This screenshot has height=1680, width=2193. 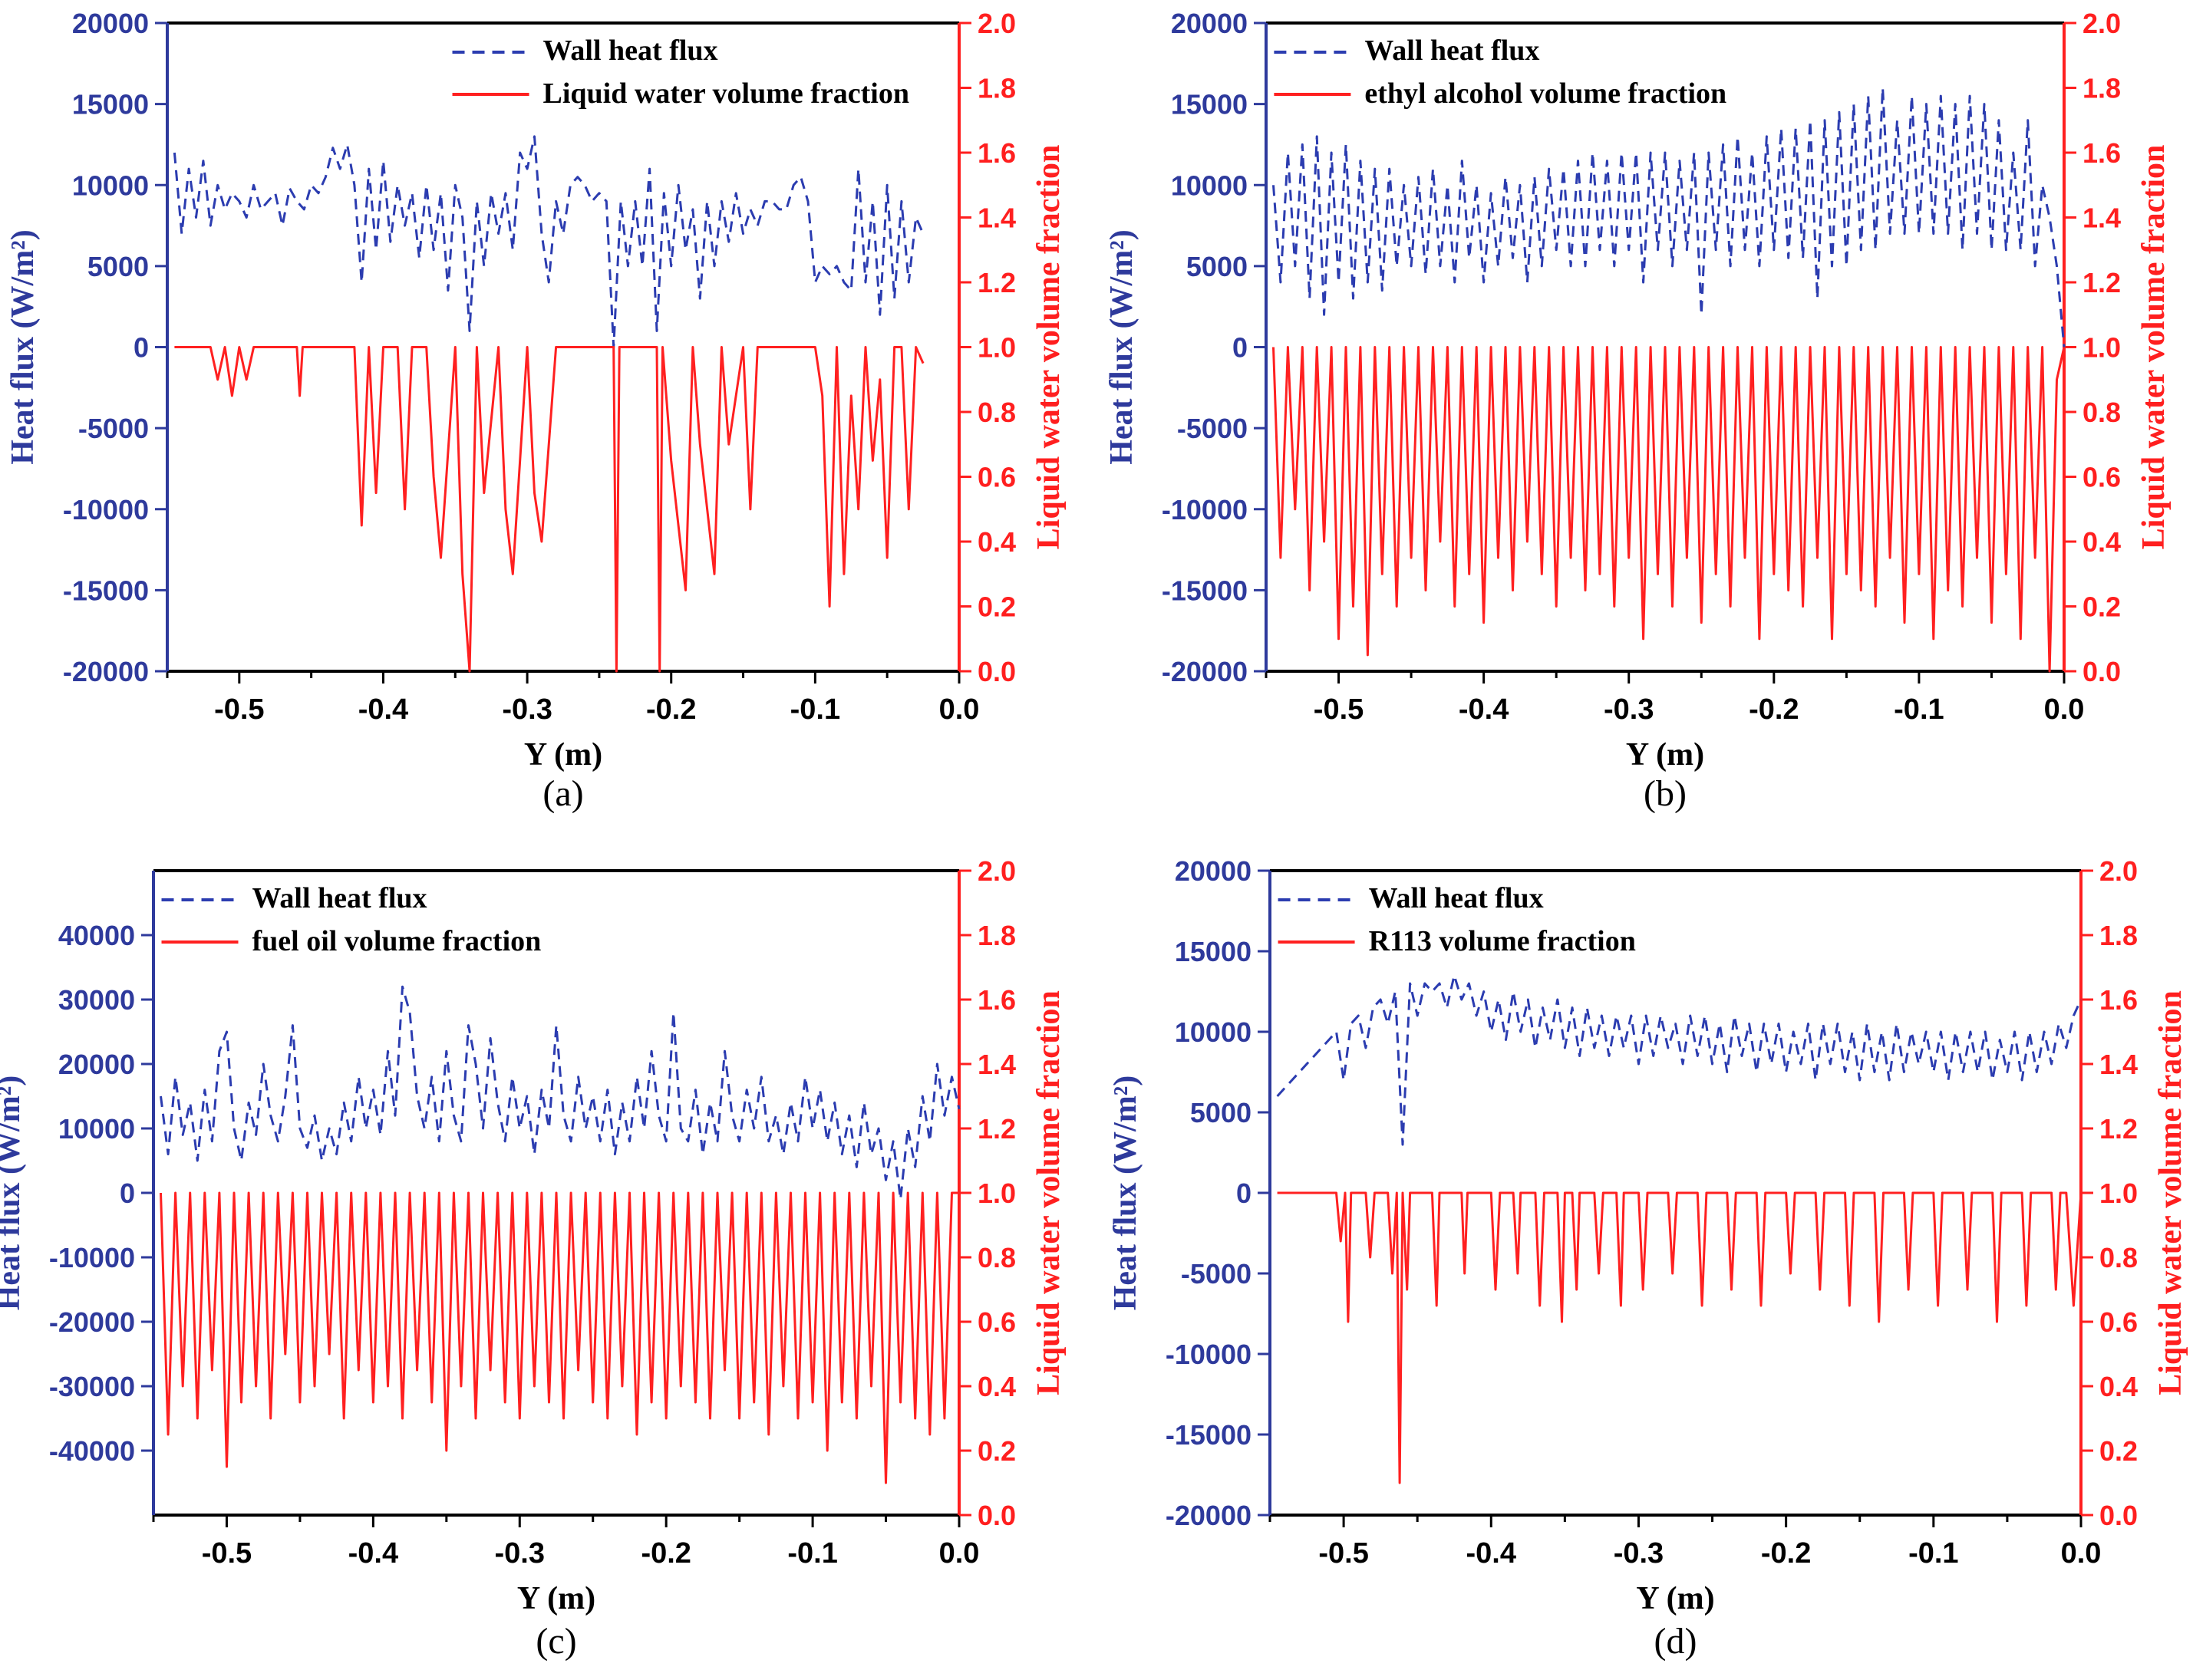 What do you see at coordinates (556, 1641) in the screenshot?
I see `panel-caption: (c)` at bounding box center [556, 1641].